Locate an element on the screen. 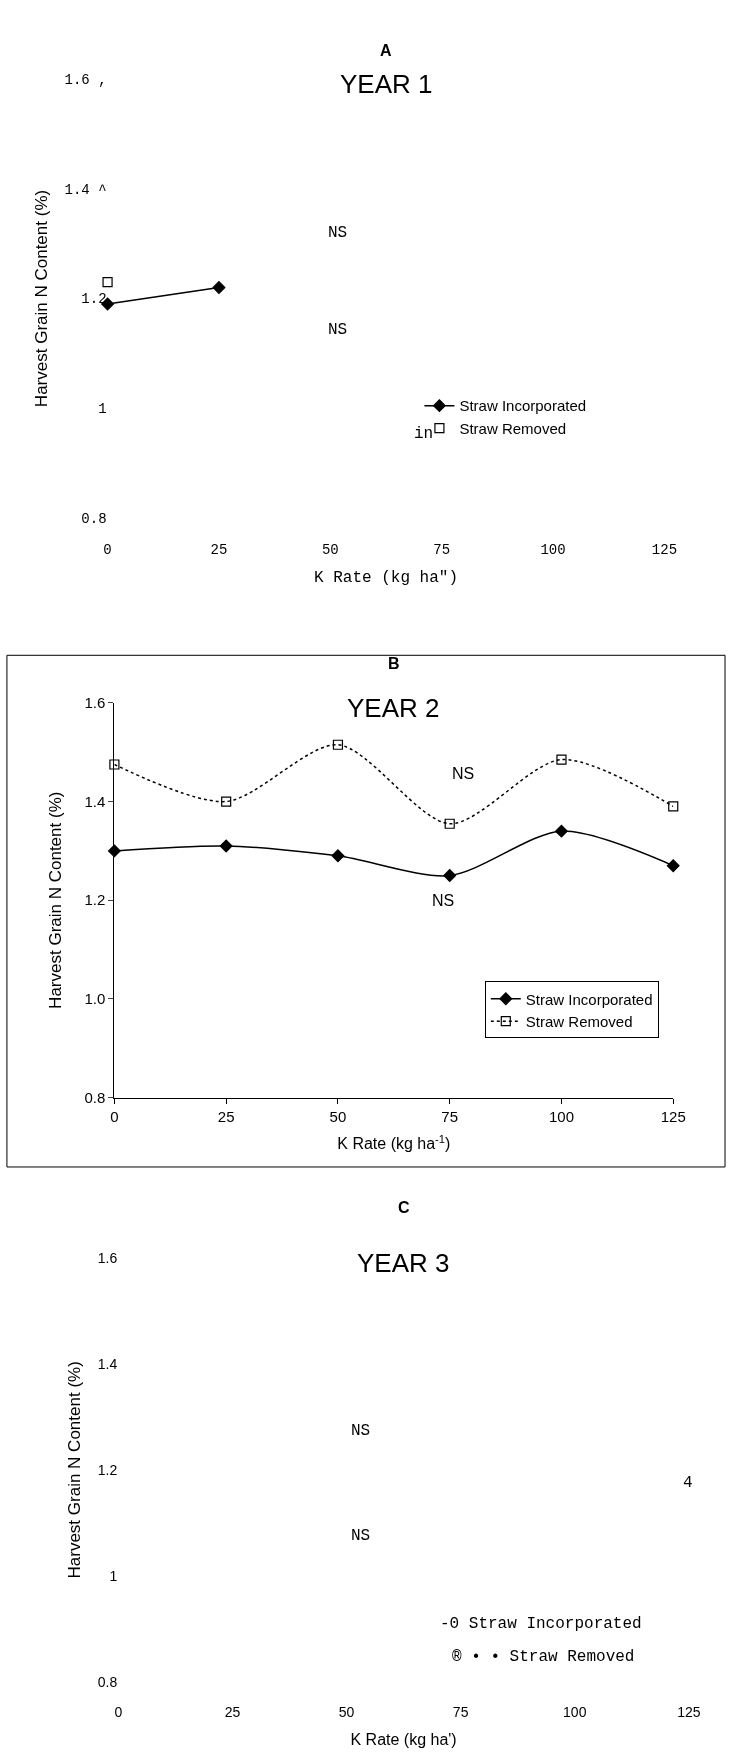 Image resolution: width=739 pixels, height=1752 pixels. annotation: -0 Straw Incorporated is located at coordinates (541, 1624).